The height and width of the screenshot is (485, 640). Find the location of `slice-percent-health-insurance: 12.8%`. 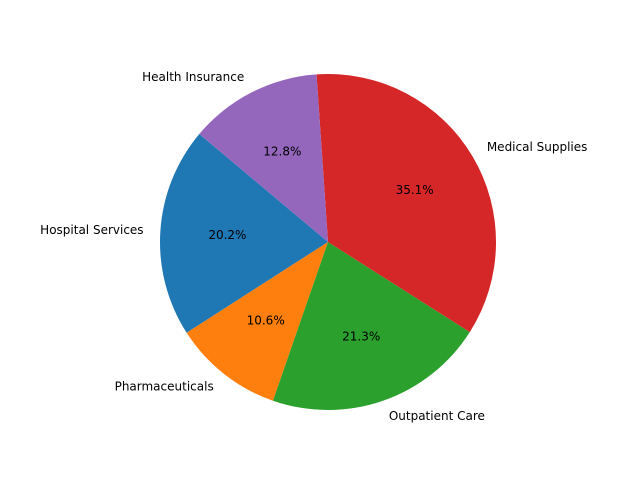

slice-percent-health-insurance: 12.8% is located at coordinates (282, 152).